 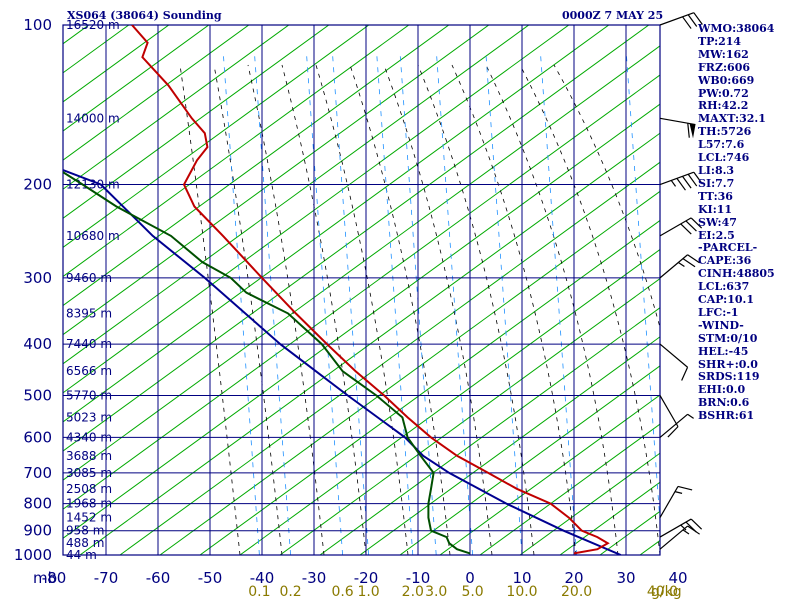 I want to click on pressure-tick-label: 400, so click(x=37, y=344).